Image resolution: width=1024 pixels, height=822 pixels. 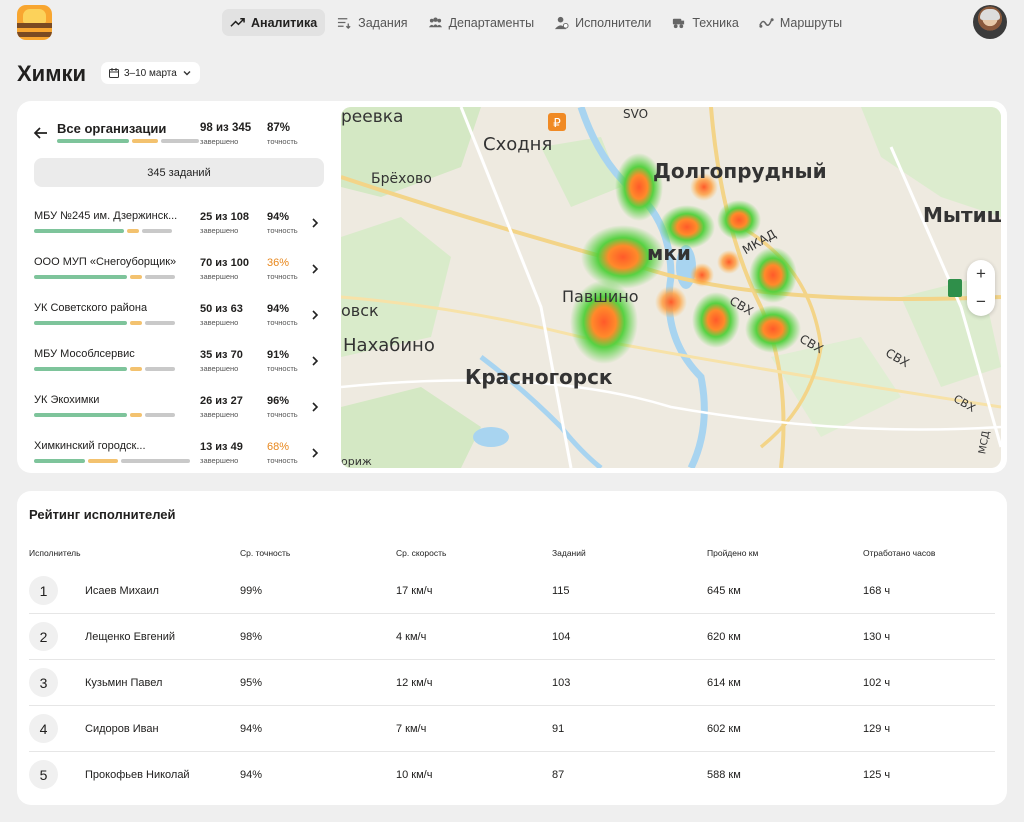 What do you see at coordinates (558, 775) in the screenshot?
I see `cell-tasks: 87` at bounding box center [558, 775].